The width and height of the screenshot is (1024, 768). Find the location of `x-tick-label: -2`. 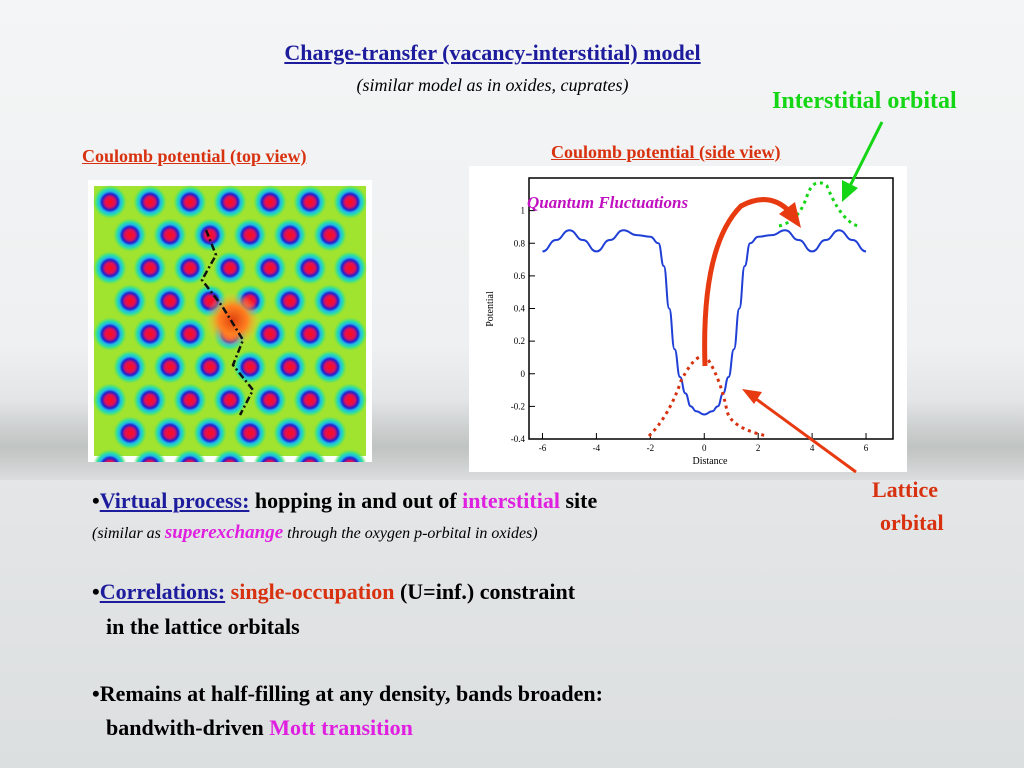

x-tick-label: -2 is located at coordinates (651, 448).